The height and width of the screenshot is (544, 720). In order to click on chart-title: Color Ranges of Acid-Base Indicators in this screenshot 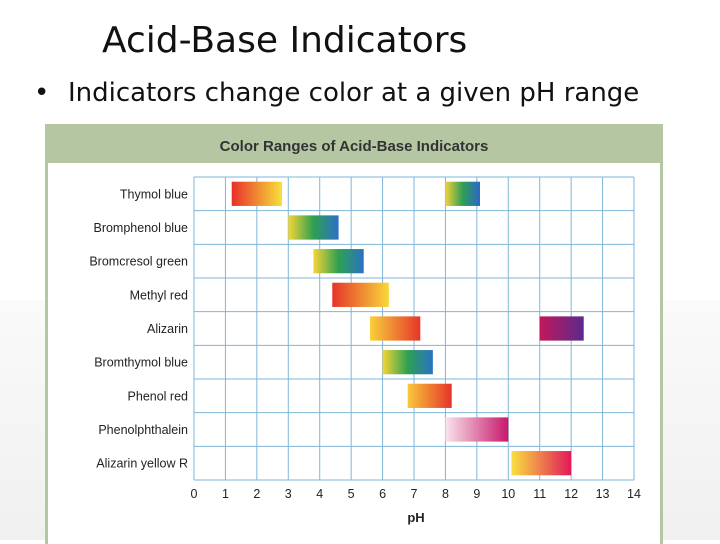, I will do `click(354, 146)`.